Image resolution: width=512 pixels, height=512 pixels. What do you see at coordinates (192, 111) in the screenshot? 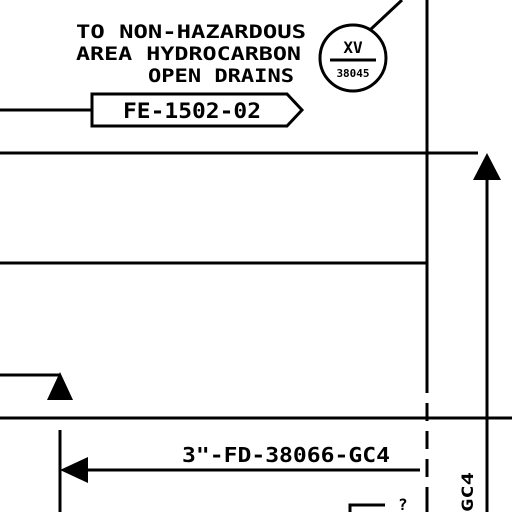
I see `offpage-connector-label: FE-1502-02` at bounding box center [192, 111].